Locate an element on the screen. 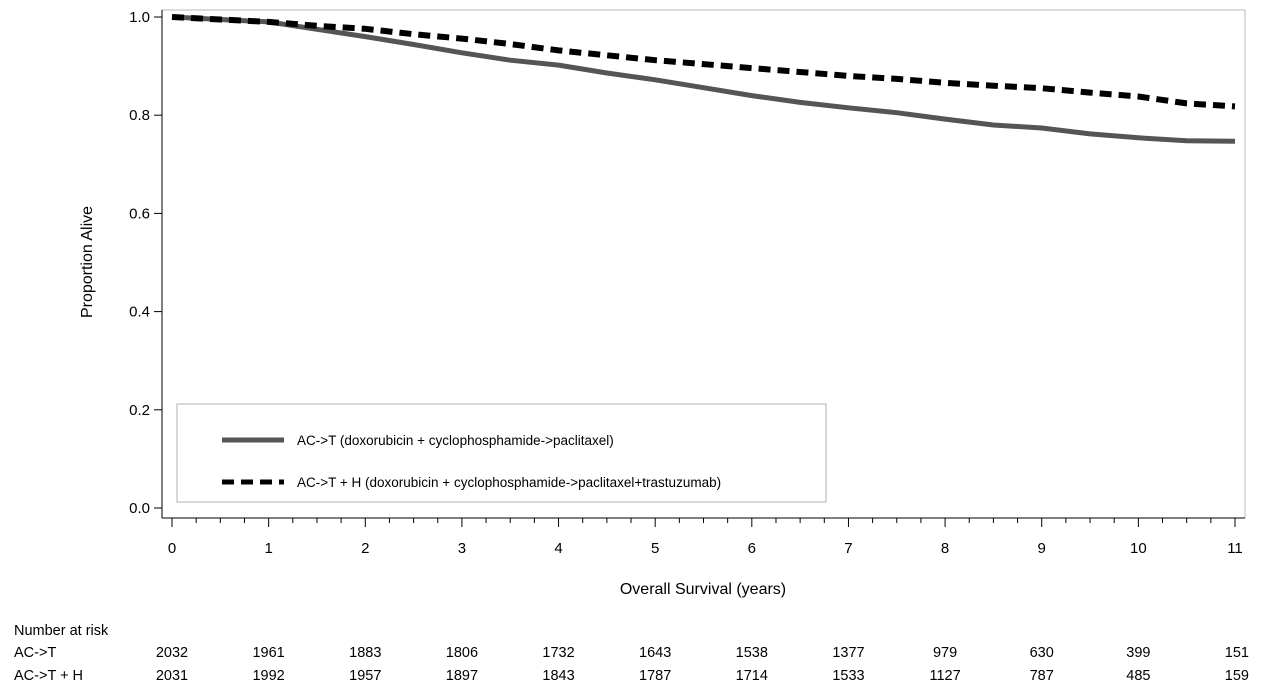 This screenshot has height=689, width=1264. risk-count: 1643 is located at coordinates (655, 653).